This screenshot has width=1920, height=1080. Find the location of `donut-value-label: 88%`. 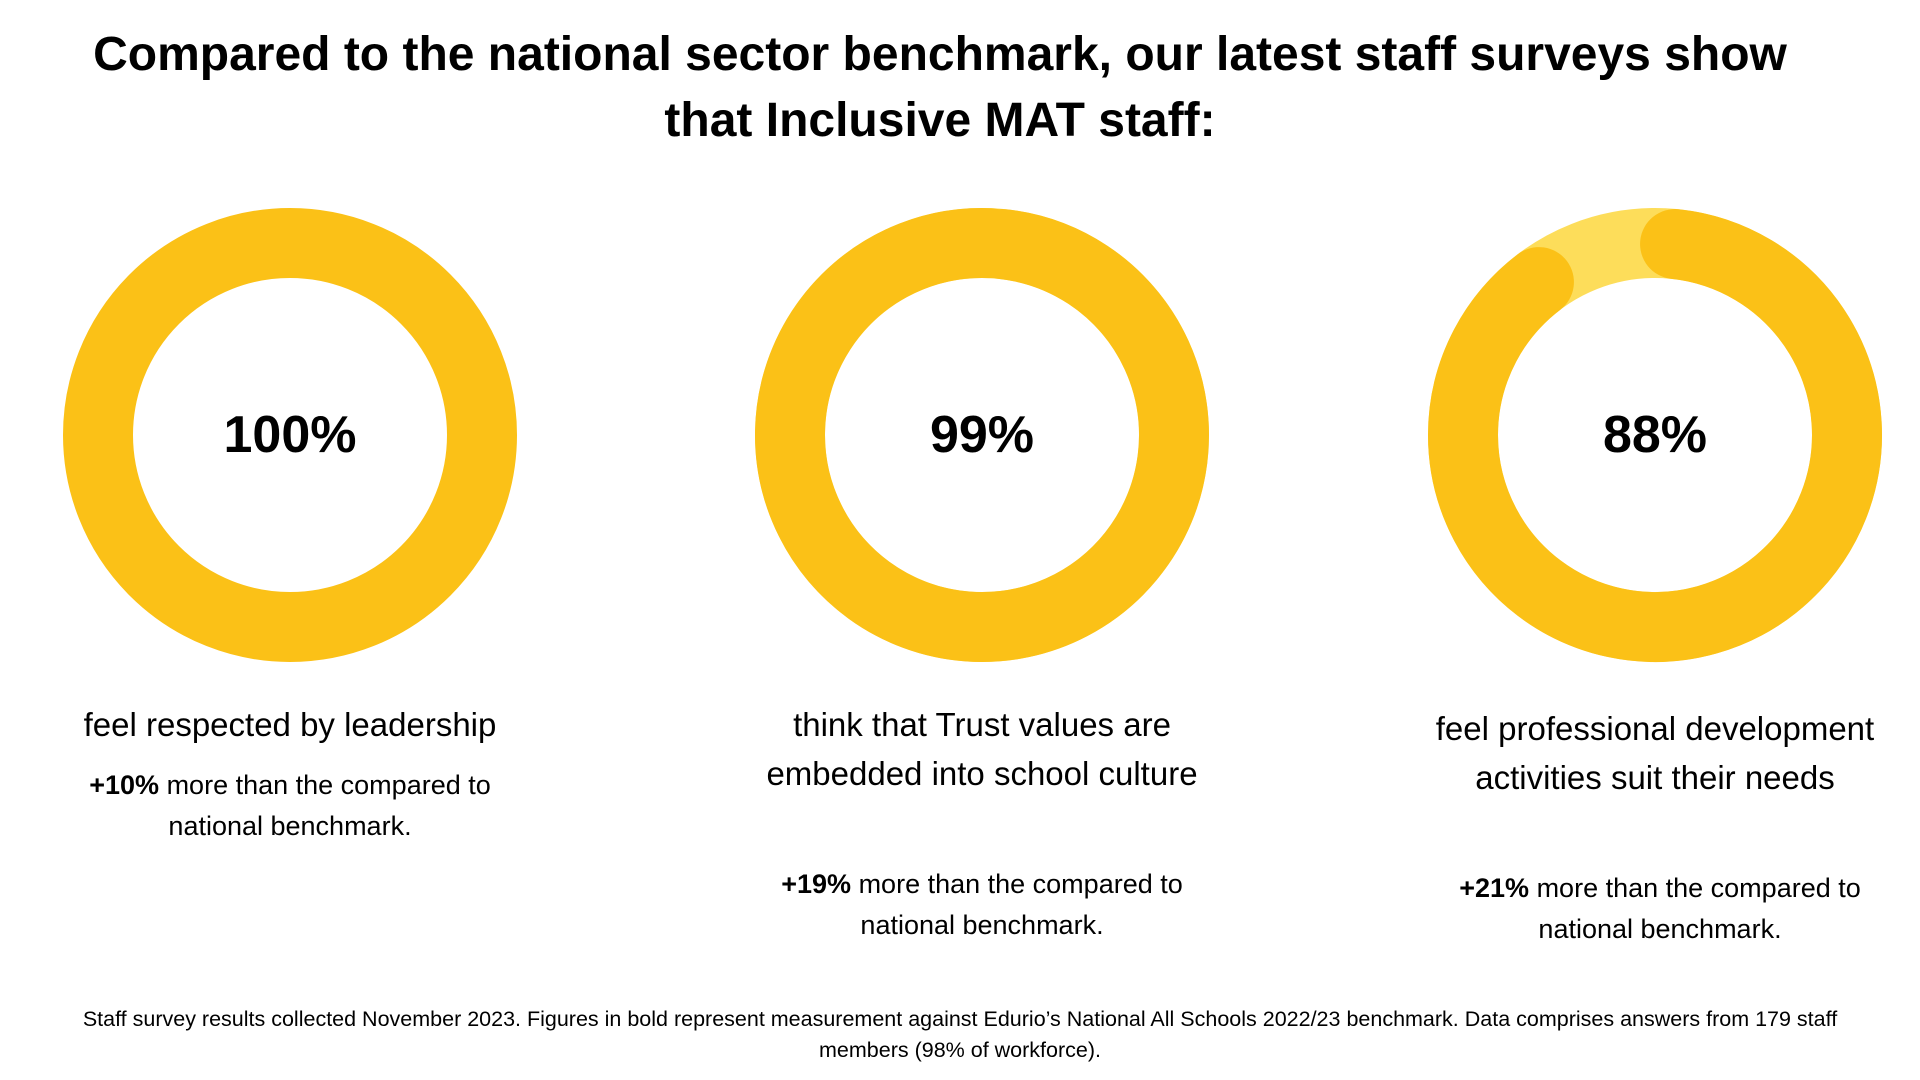

donut-value-label: 88% is located at coordinates (1655, 435).